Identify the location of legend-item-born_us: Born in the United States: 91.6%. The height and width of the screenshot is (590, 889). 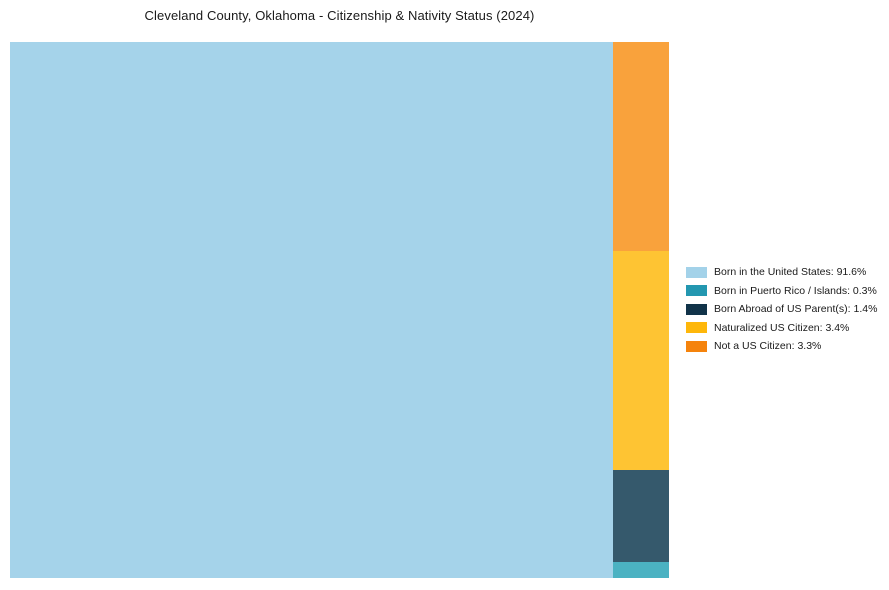
(781, 272).